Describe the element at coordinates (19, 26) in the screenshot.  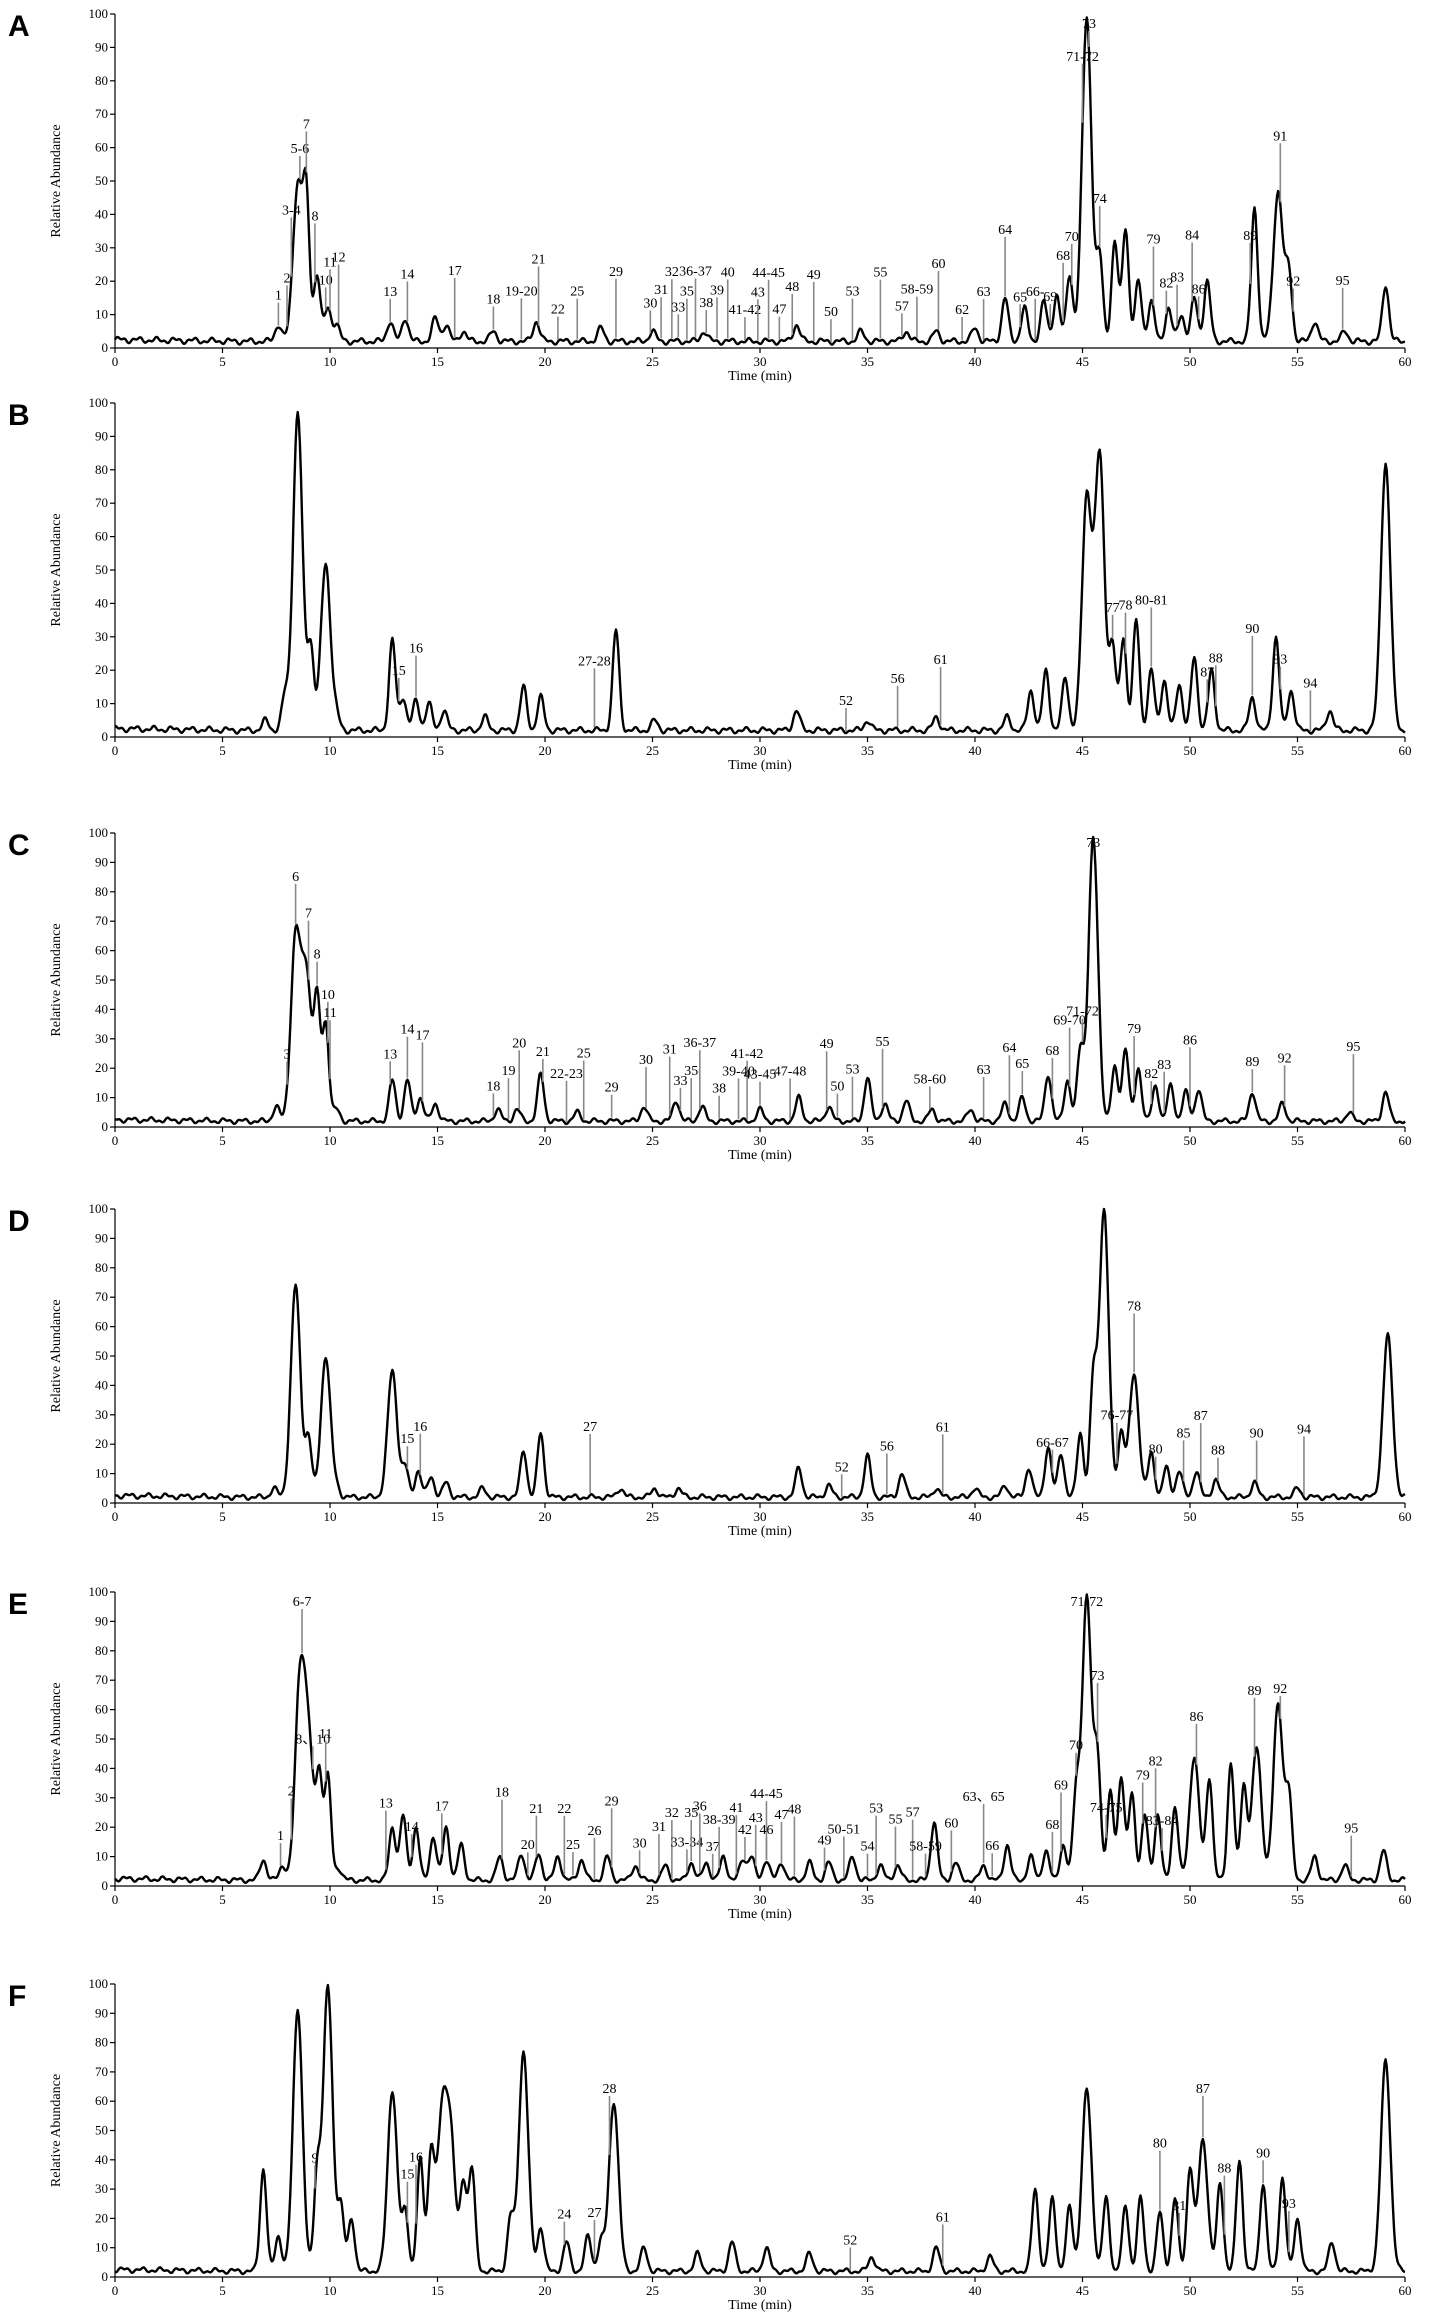
I see `panel-letter-a: A` at that location.